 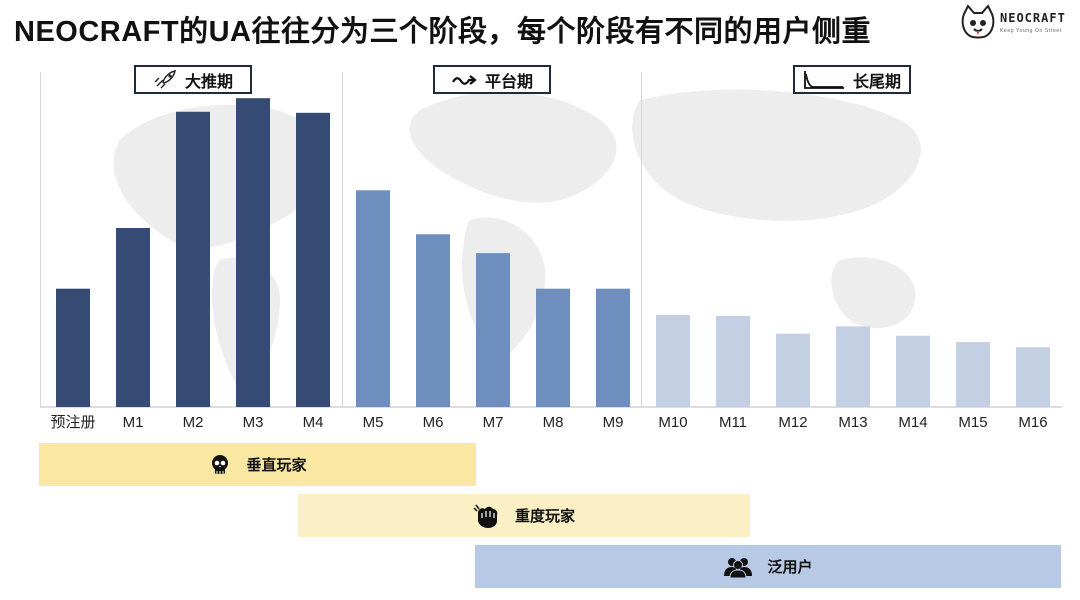 I want to click on x-tick-label: M12, so click(x=792, y=422).